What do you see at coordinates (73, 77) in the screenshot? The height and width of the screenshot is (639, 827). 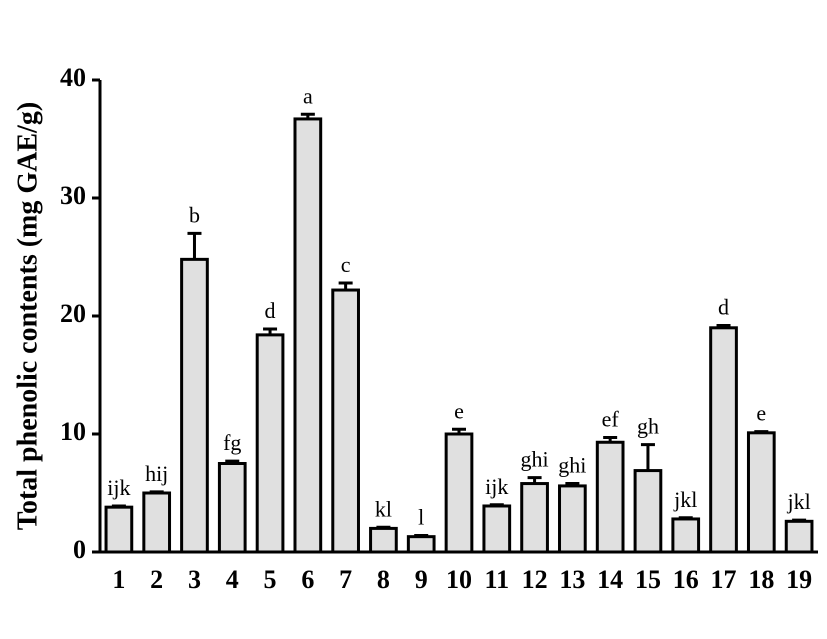 I see `y-tick-label: 40` at bounding box center [73, 77].